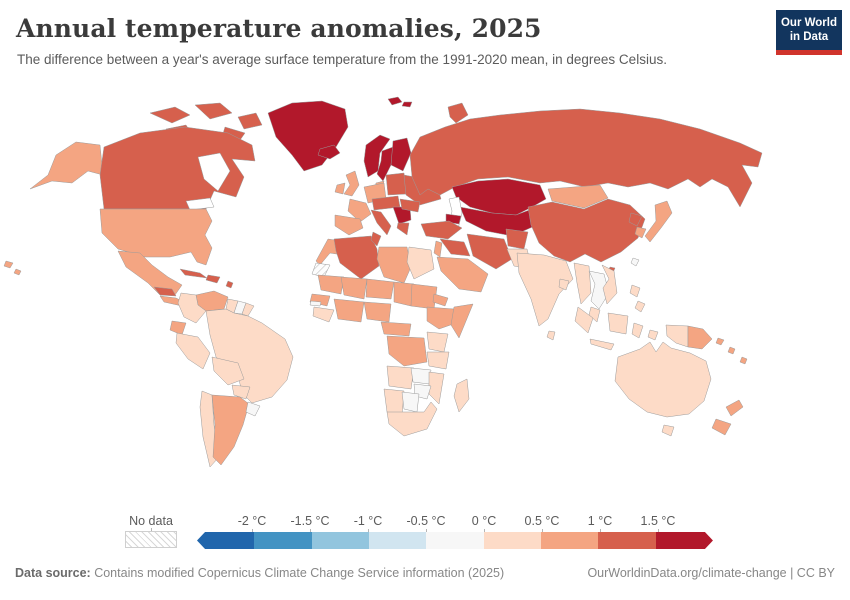 This screenshot has height=600, width=850. Describe the element at coordinates (349, 225) in the screenshot. I see `region-iberia` at that location.